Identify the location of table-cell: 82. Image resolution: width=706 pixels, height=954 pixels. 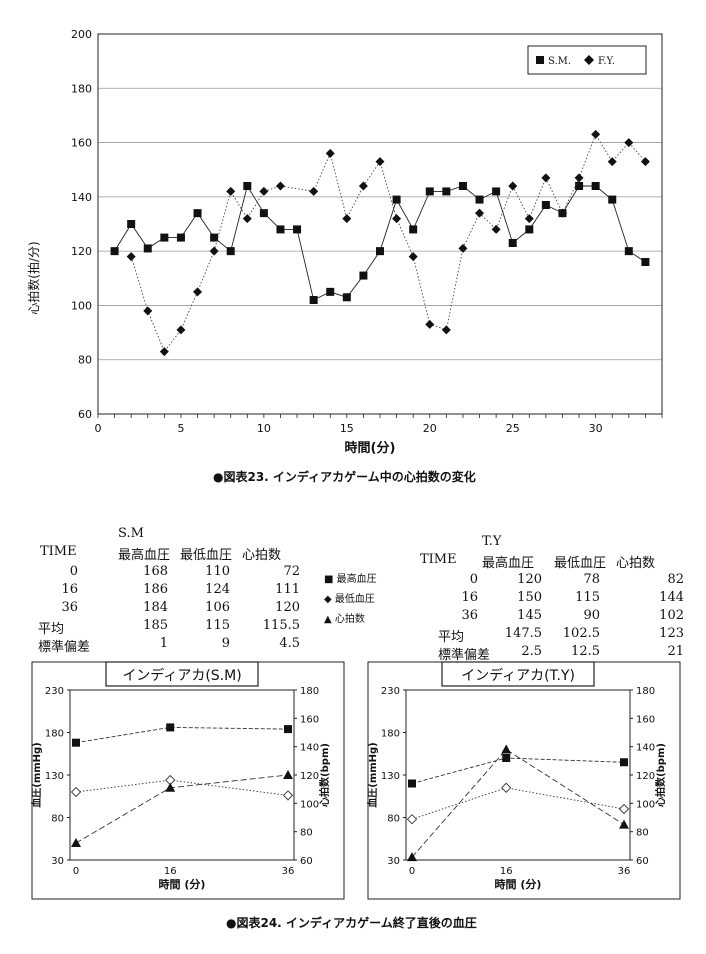
(675, 579).